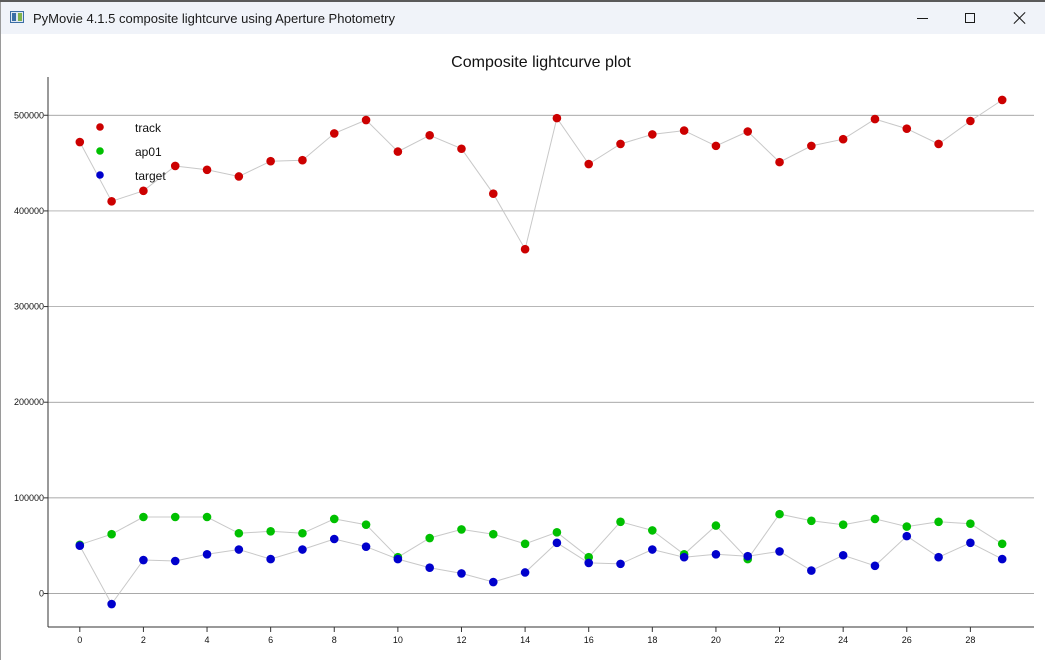 The height and width of the screenshot is (660, 1045). Describe the element at coordinates (143, 640) in the screenshot. I see `x-tick-label: 2` at that location.